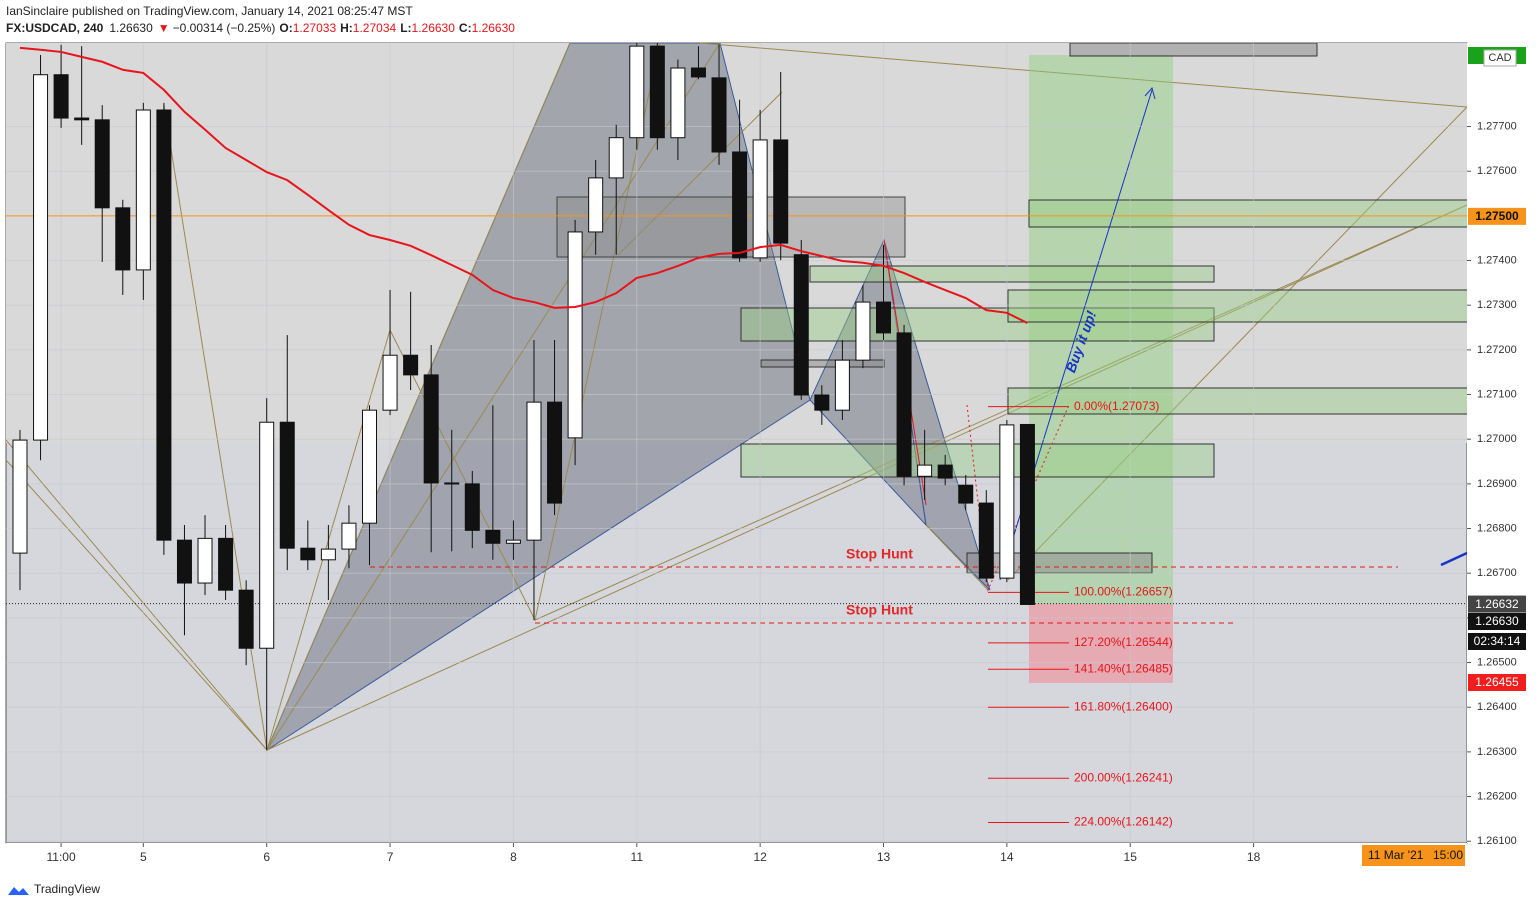  I want to click on y-tick-label: 1.27100, so click(1497, 394).